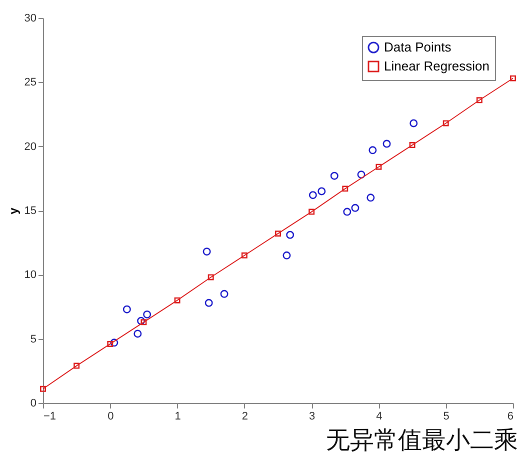 The image size is (529, 469). I want to click on y-tick-label: 0, so click(33, 404).